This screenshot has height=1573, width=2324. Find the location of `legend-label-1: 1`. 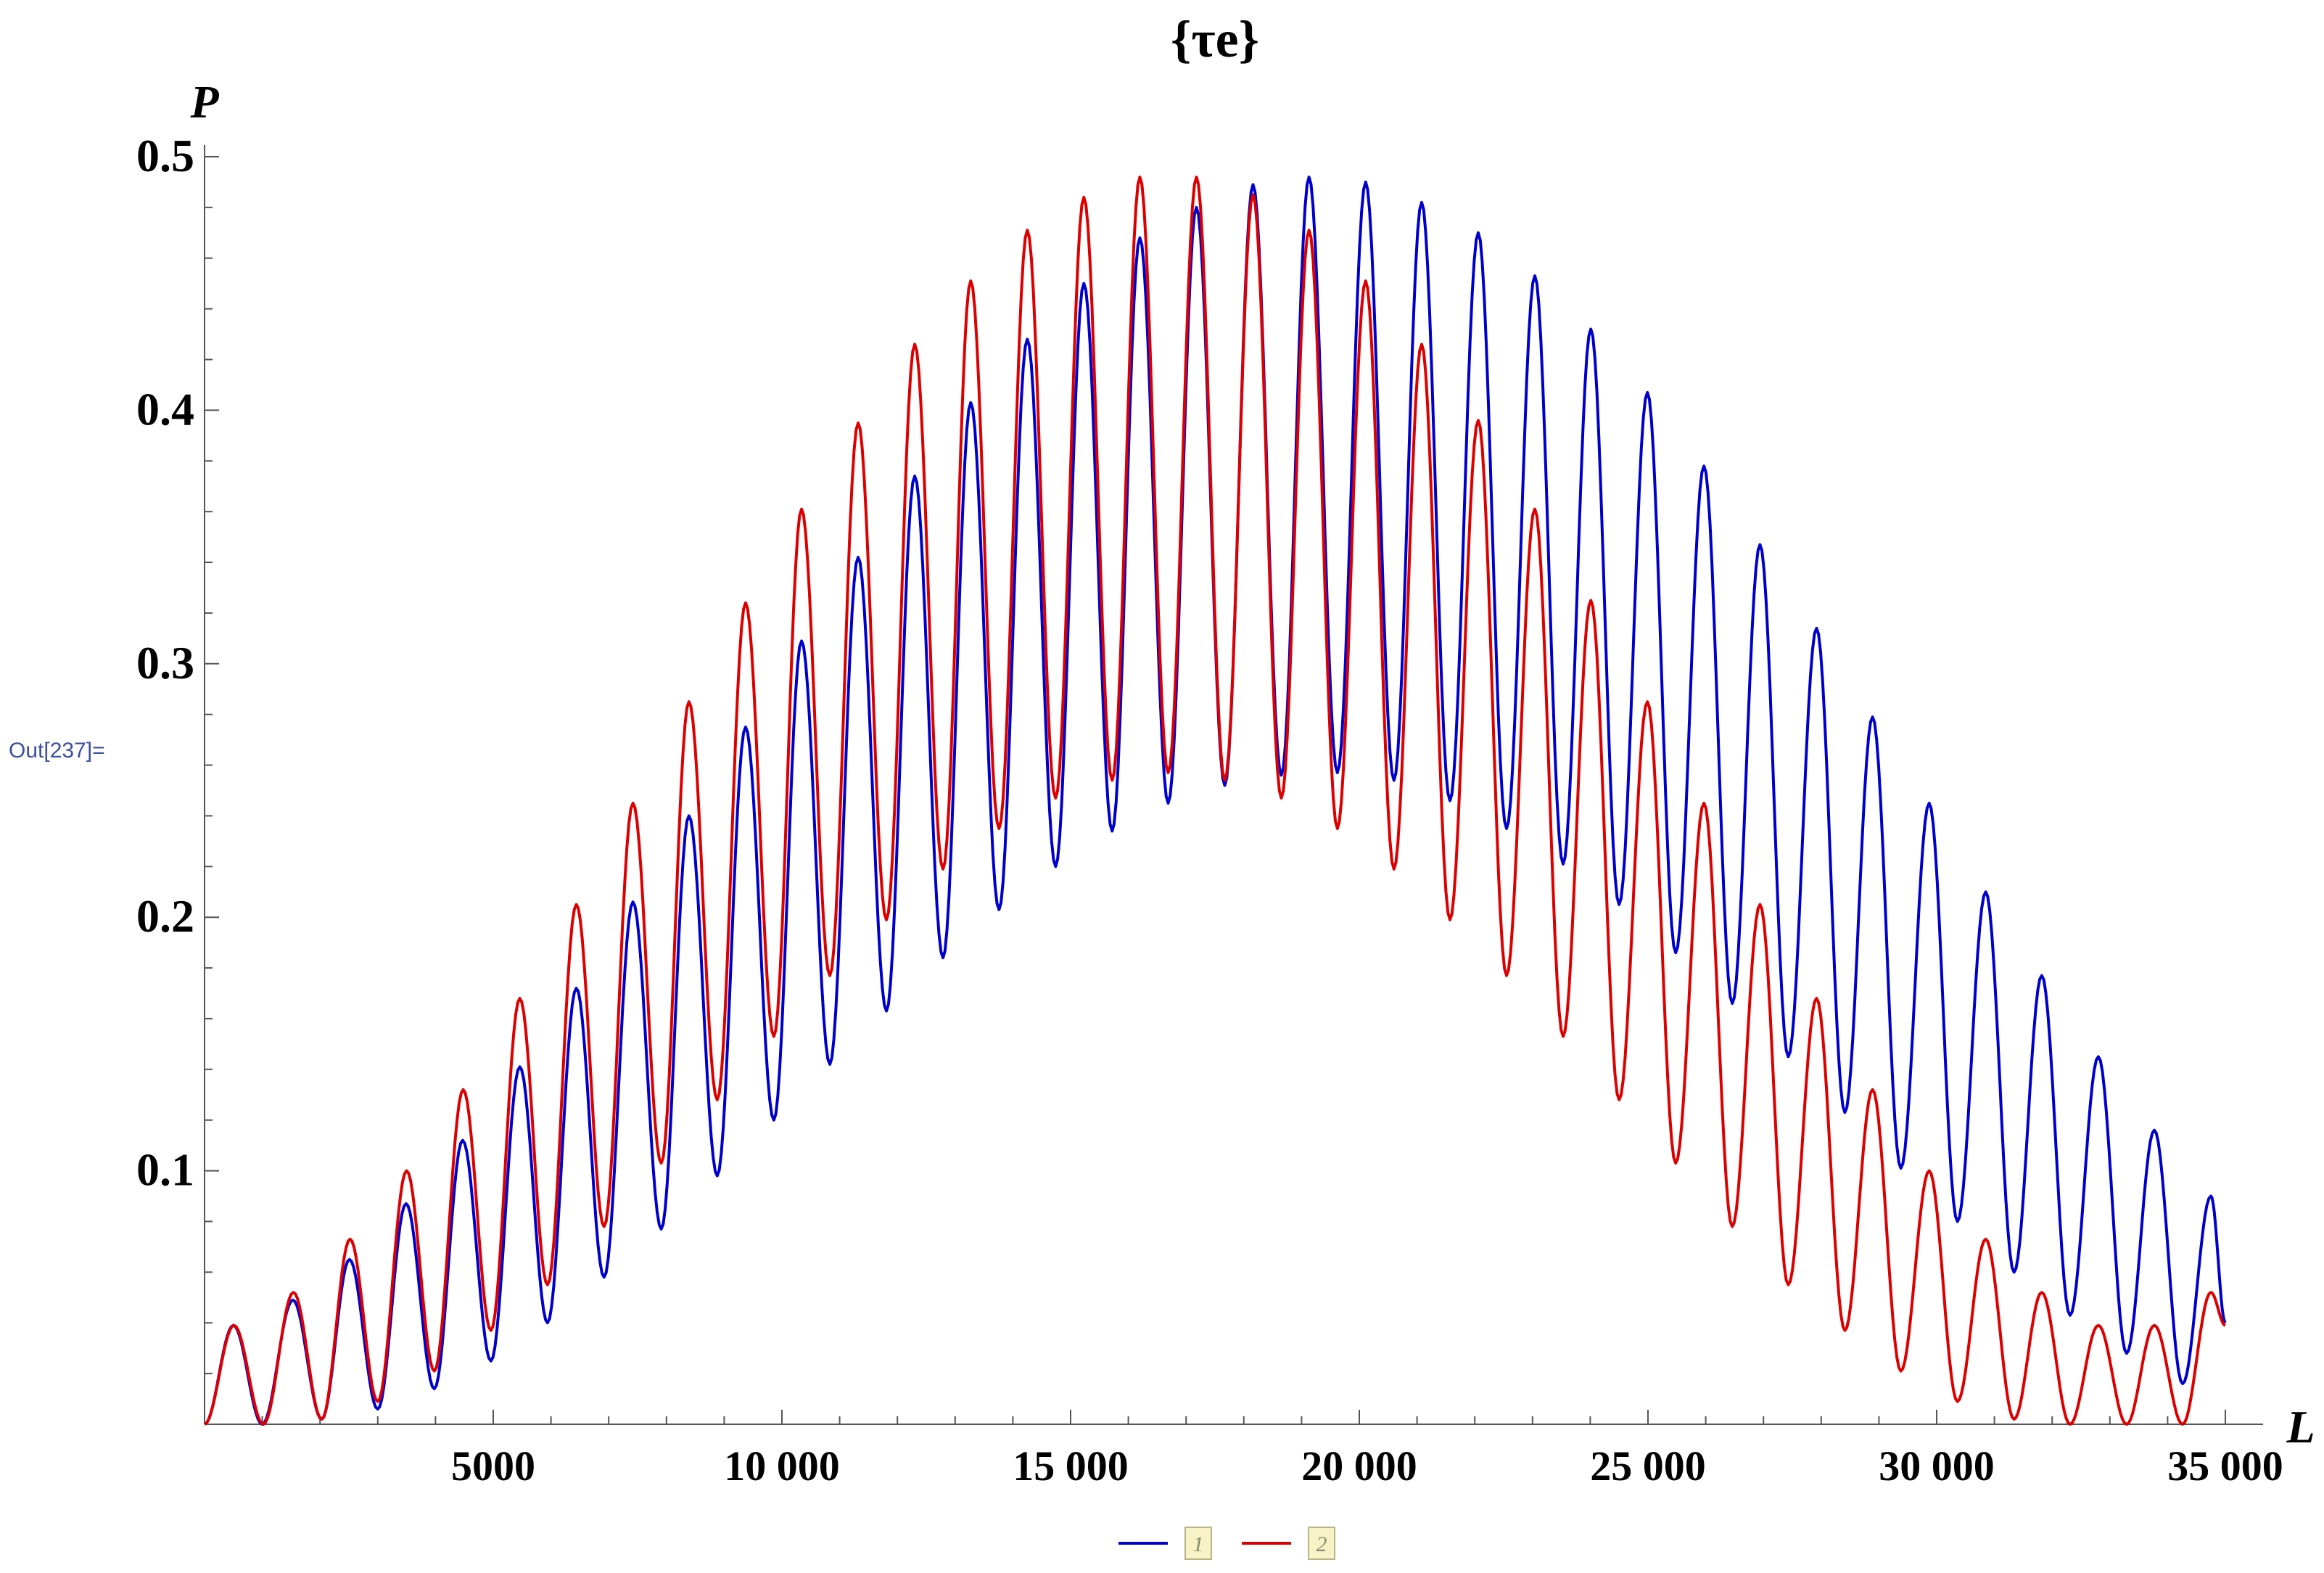

legend-label-1: 1 is located at coordinates (1198, 1544).